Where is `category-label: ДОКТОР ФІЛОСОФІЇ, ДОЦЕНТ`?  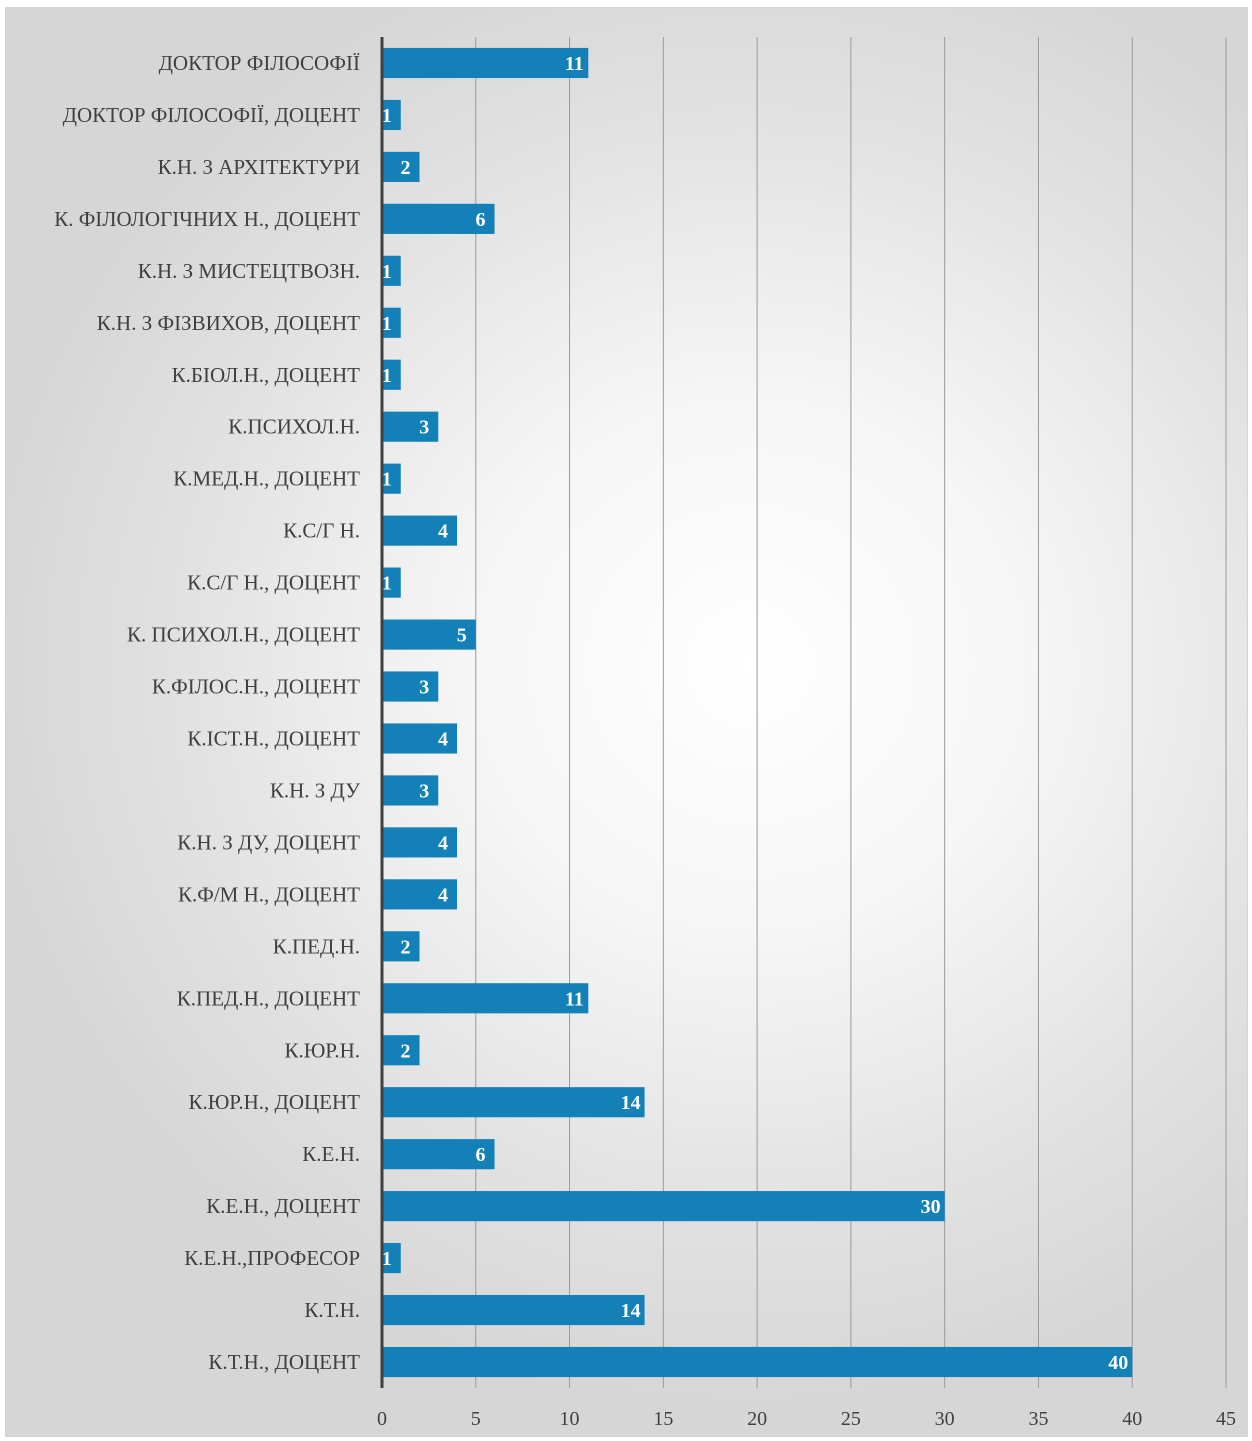 category-label: ДОКТОР ФІЛОСОФІЇ, ДОЦЕНТ is located at coordinates (212, 115).